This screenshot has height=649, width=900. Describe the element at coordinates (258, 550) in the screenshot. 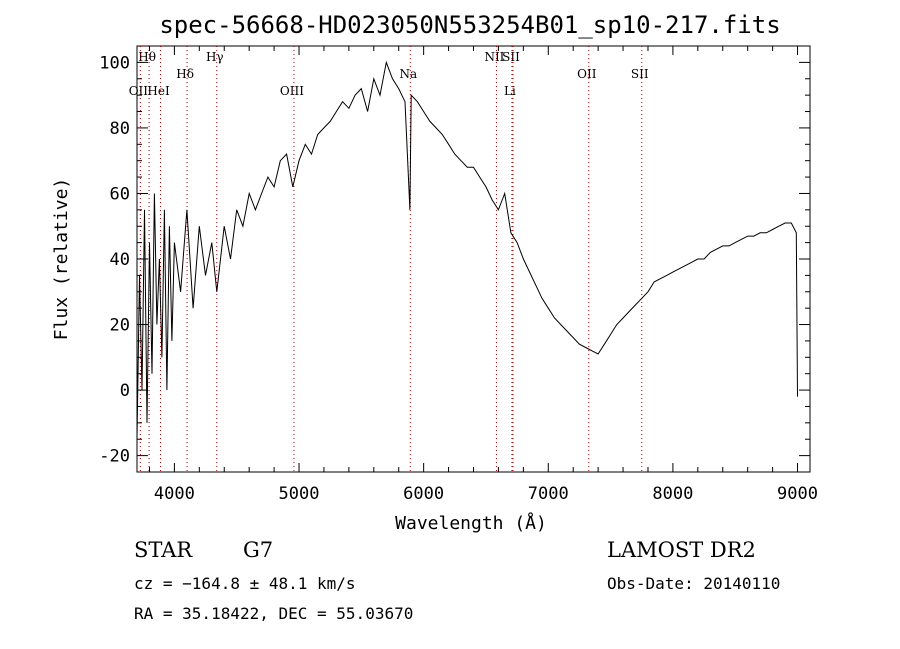

I see `object-subclass: G7` at that location.